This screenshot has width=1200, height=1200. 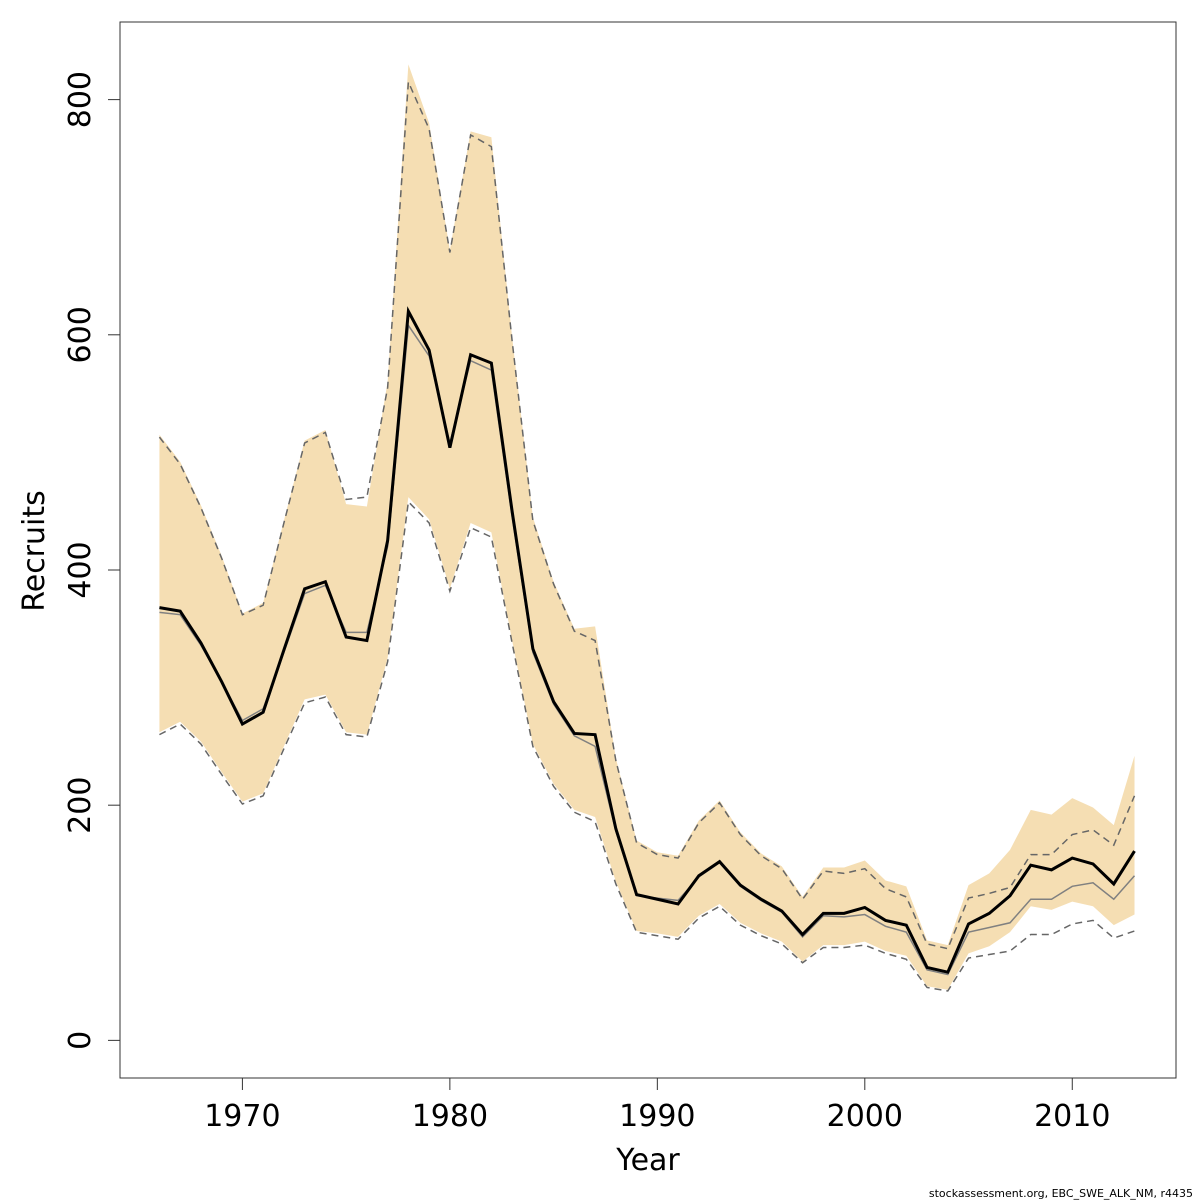 What do you see at coordinates (657, 1116) in the screenshot?
I see `x-tick-label: 1990` at bounding box center [657, 1116].